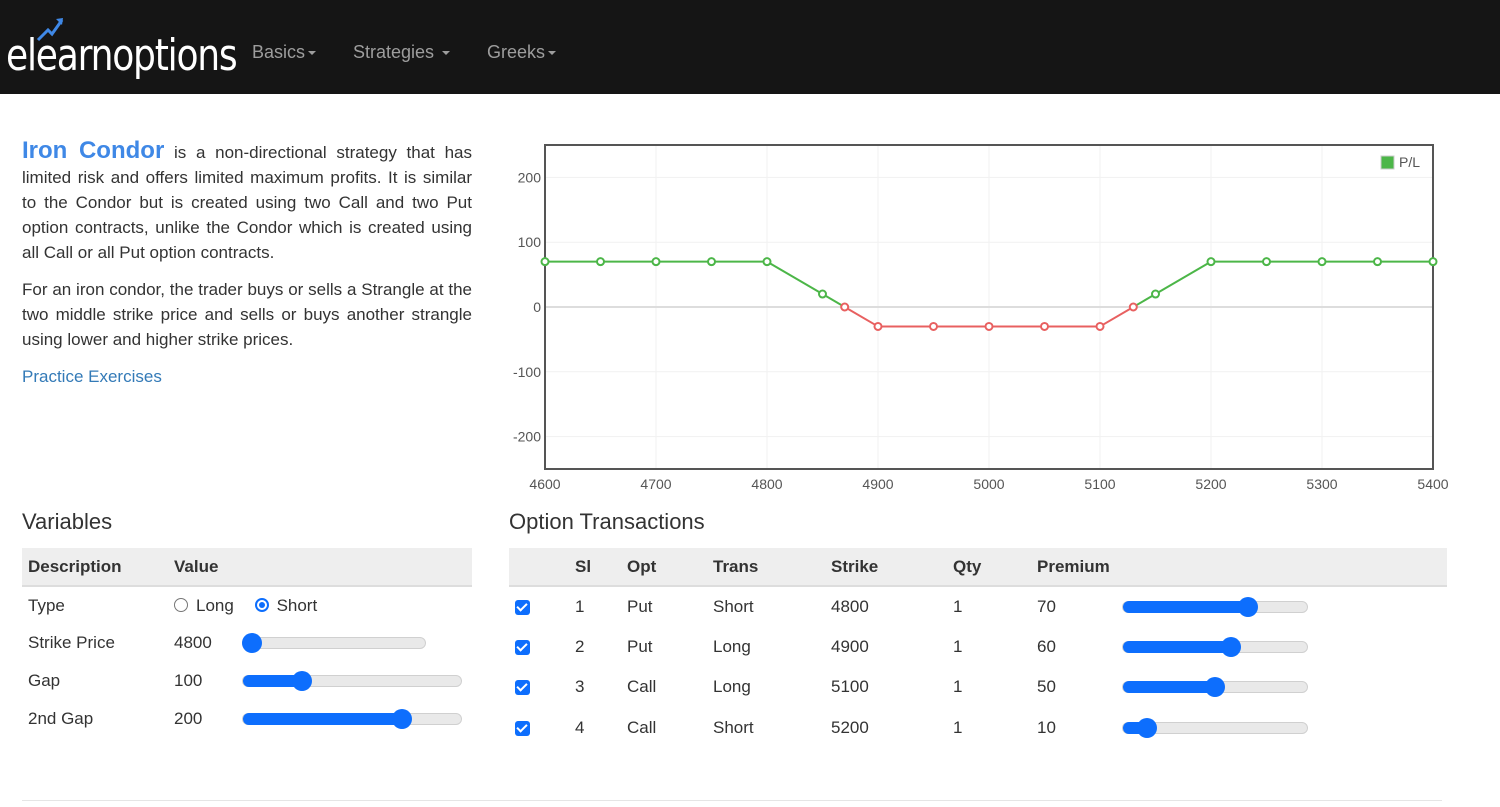 Image resolution: width=1500 pixels, height=807 pixels. What do you see at coordinates (750, 47) in the screenshot?
I see `navbar: elearnoptions Basics Strategies Greeks` at bounding box center [750, 47].